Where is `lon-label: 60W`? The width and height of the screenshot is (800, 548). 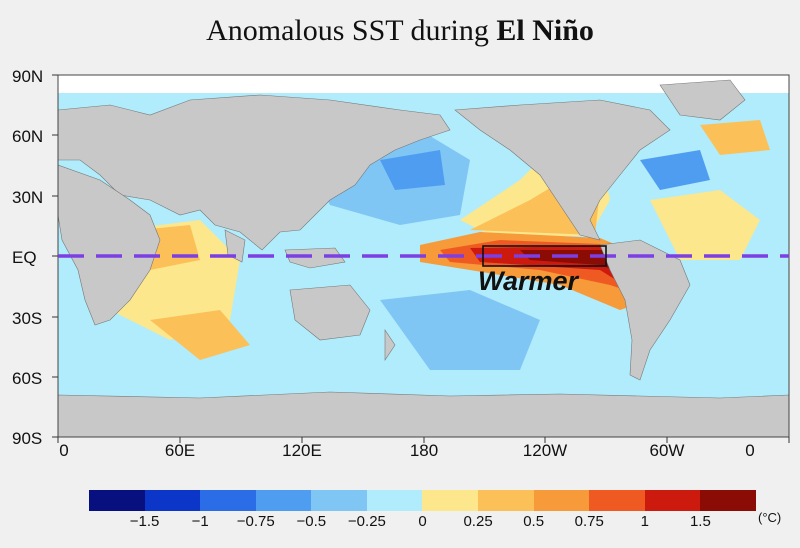 lon-label: 60W is located at coordinates (667, 450).